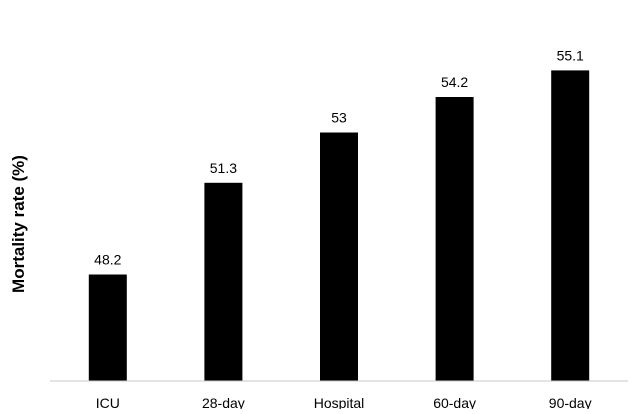 The width and height of the screenshot is (638, 414). Describe the element at coordinates (107, 327) in the screenshot. I see `bar-icu` at that location.